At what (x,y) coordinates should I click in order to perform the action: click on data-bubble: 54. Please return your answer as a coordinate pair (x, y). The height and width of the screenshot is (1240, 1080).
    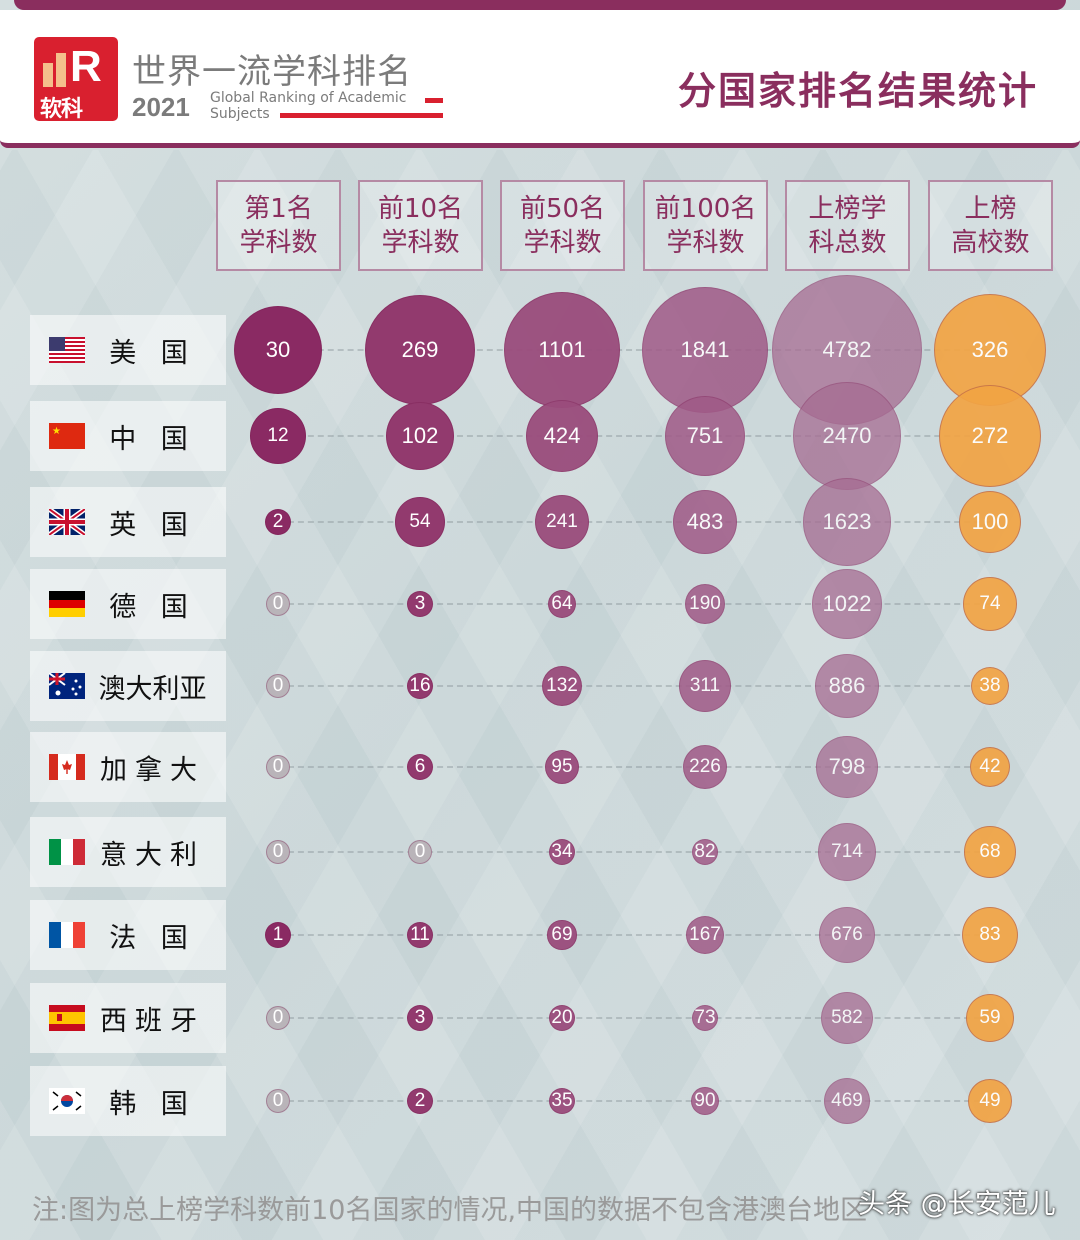
    Looking at the image, I should click on (420, 522).